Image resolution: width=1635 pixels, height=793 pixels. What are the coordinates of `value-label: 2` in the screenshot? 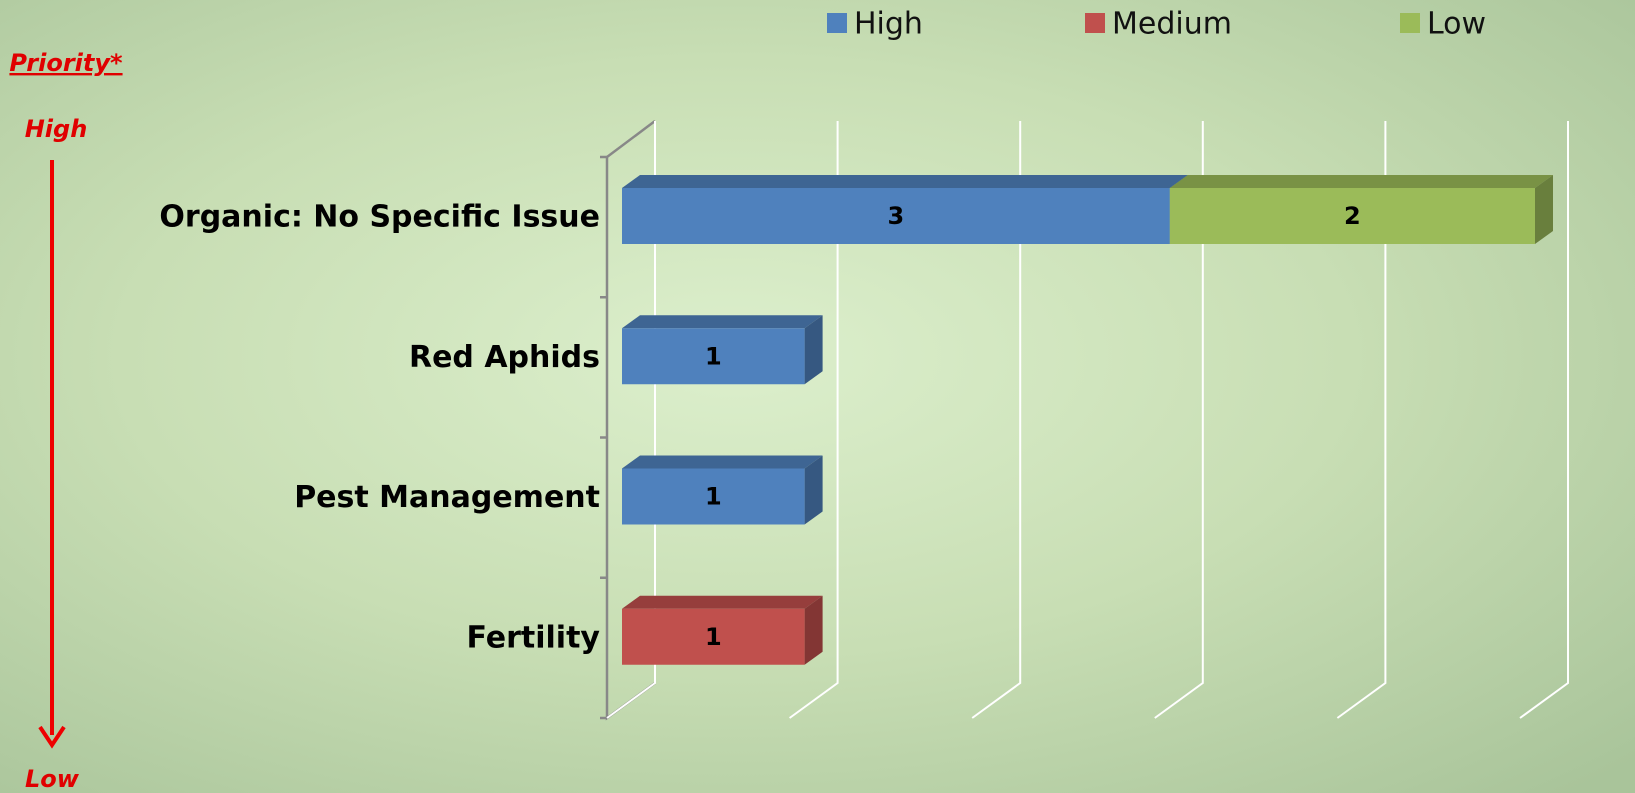 It's located at (1352, 216).